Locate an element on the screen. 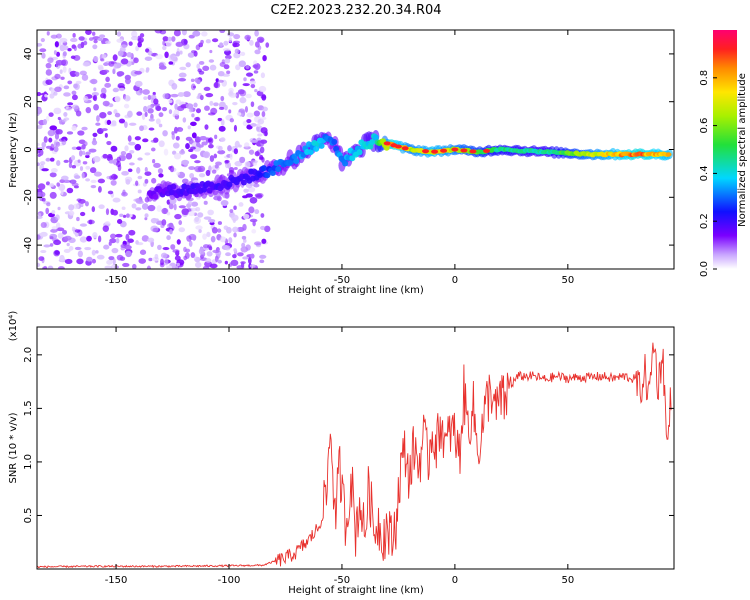  ridge-peak is located at coordinates (464, 150).